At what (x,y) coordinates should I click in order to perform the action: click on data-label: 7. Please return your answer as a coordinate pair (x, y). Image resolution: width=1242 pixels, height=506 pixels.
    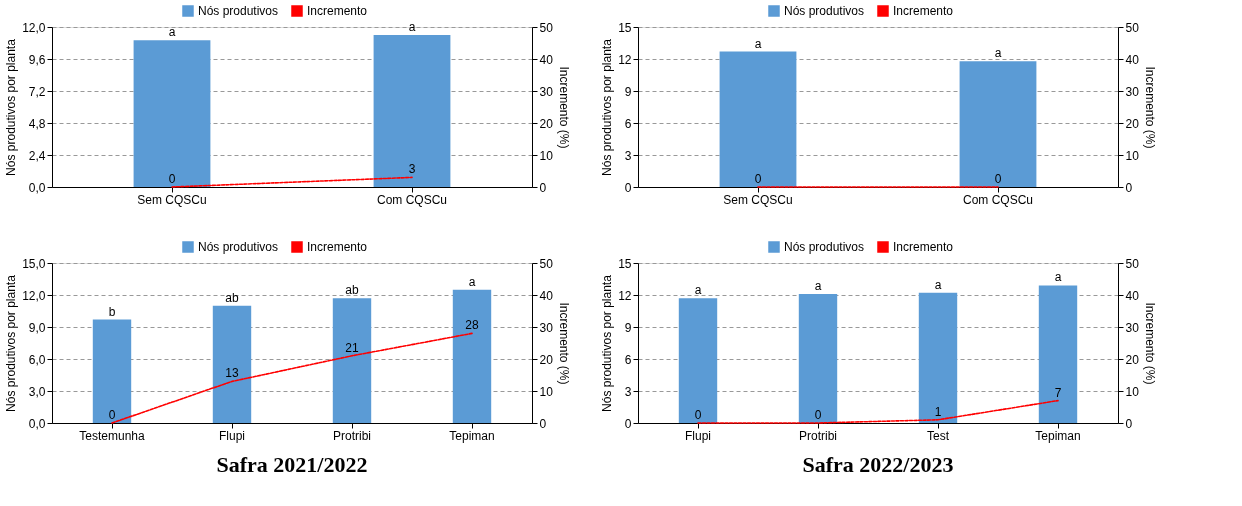
    Looking at the image, I should click on (1058, 392).